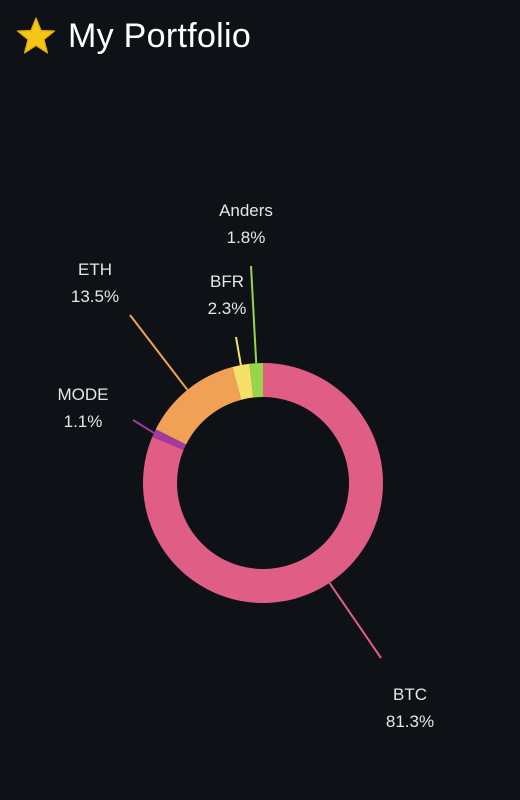 This screenshot has width=520, height=800. I want to click on leader-line-bfr, so click(238, 351).